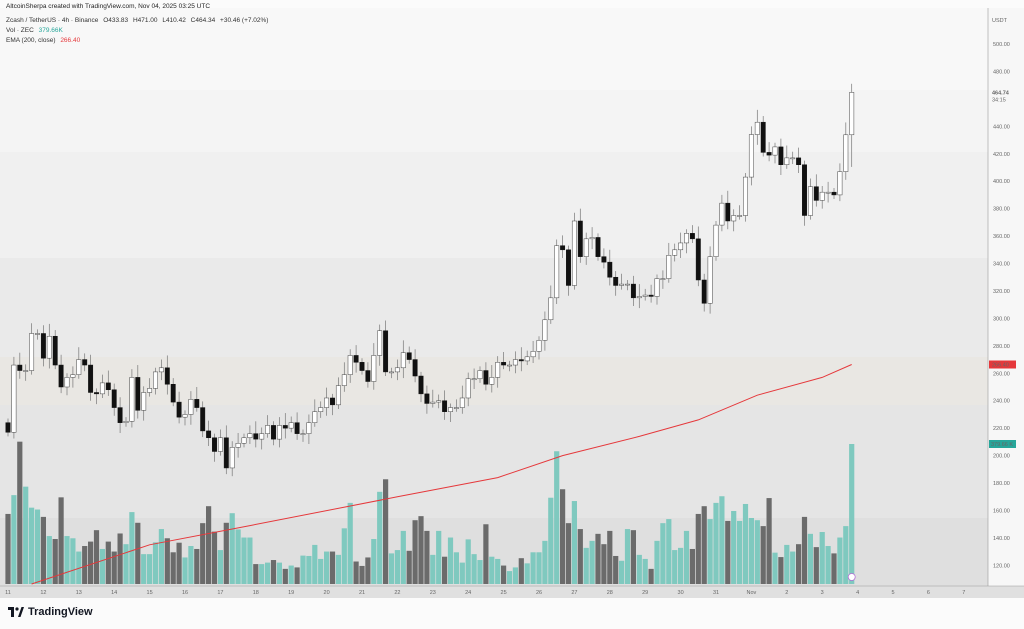 The width and height of the screenshot is (1024, 629). What do you see at coordinates (31, 40) in the screenshot?
I see `ema-label: EMA (200, close)` at bounding box center [31, 40].